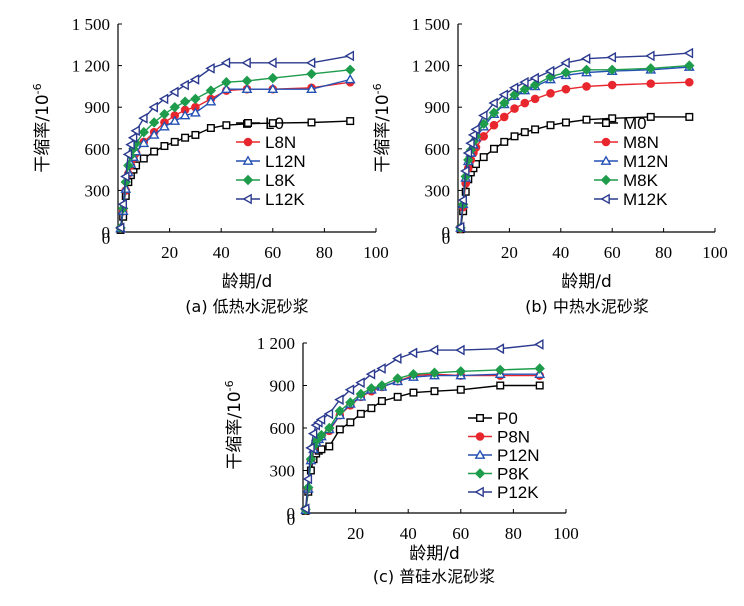  Describe the element at coordinates (620, 123) in the screenshot. I see `legend-item: M0` at that location.